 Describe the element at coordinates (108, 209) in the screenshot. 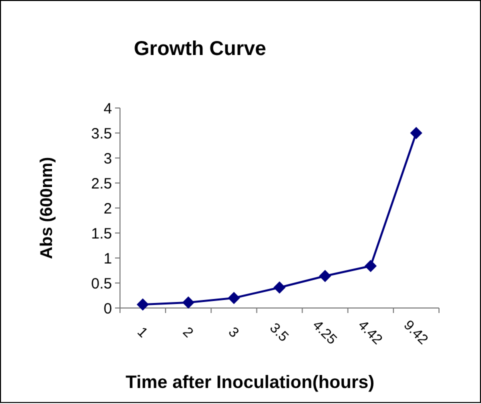

I see `y-tick-label: 2` at that location.